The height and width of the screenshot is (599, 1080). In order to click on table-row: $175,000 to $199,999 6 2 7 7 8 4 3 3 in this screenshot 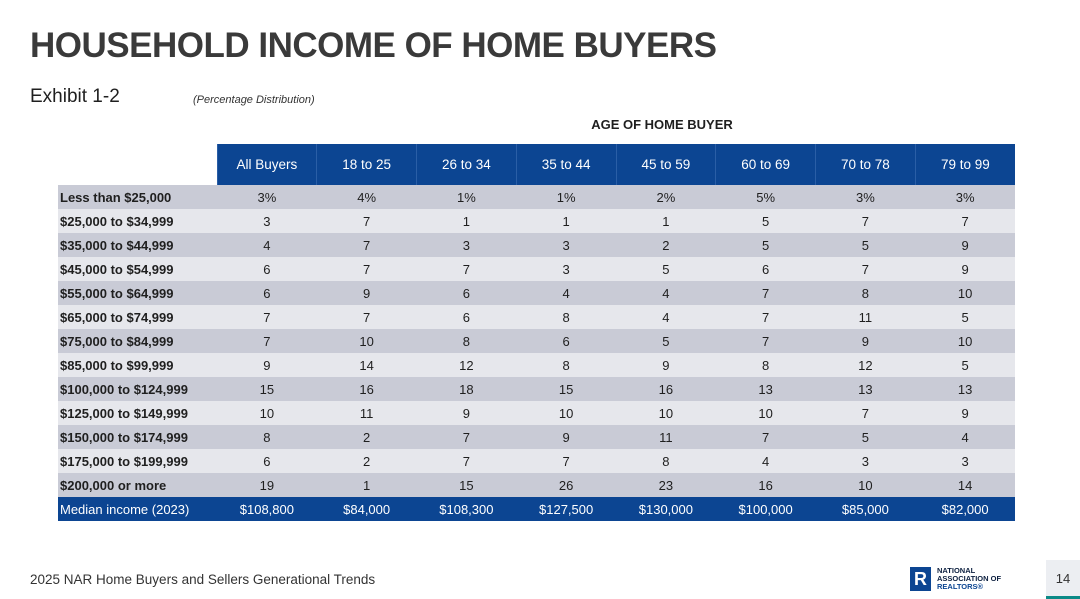, I will do `click(536, 461)`.